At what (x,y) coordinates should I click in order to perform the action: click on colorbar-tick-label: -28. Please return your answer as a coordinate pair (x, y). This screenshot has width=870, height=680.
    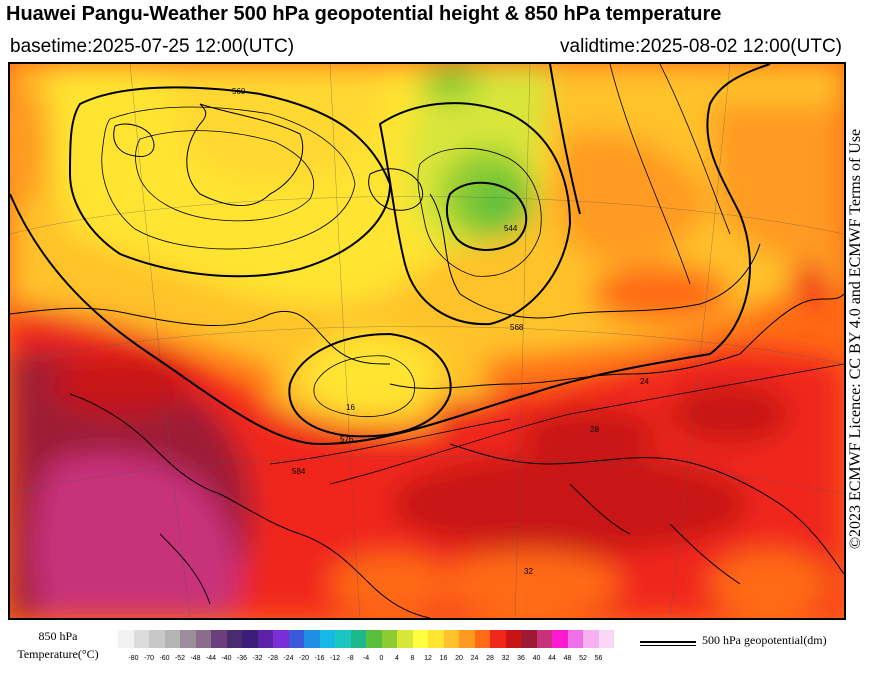
    Looking at the image, I should click on (273, 658).